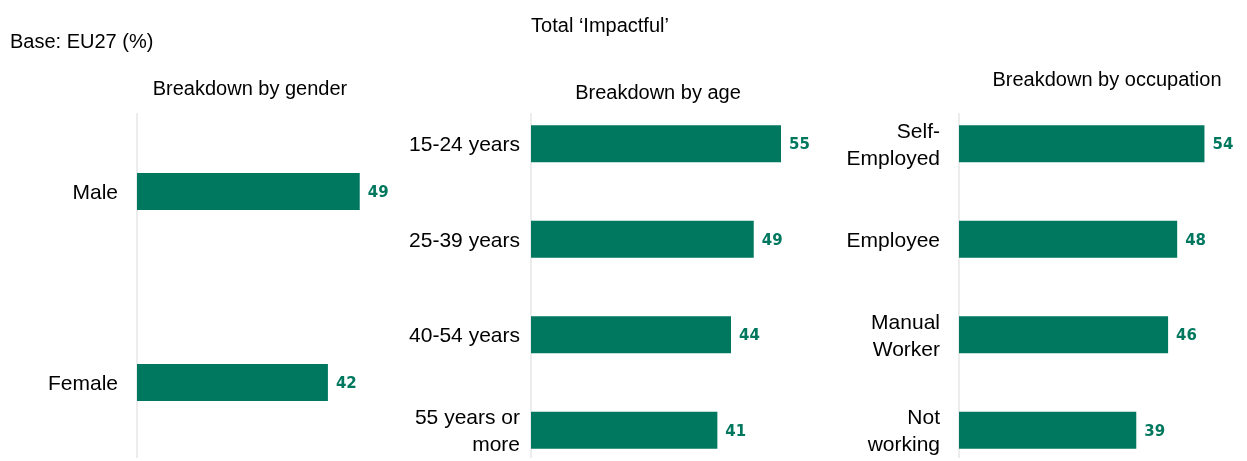  What do you see at coordinates (346, 382) in the screenshot?
I see `data-label: 42` at bounding box center [346, 382].